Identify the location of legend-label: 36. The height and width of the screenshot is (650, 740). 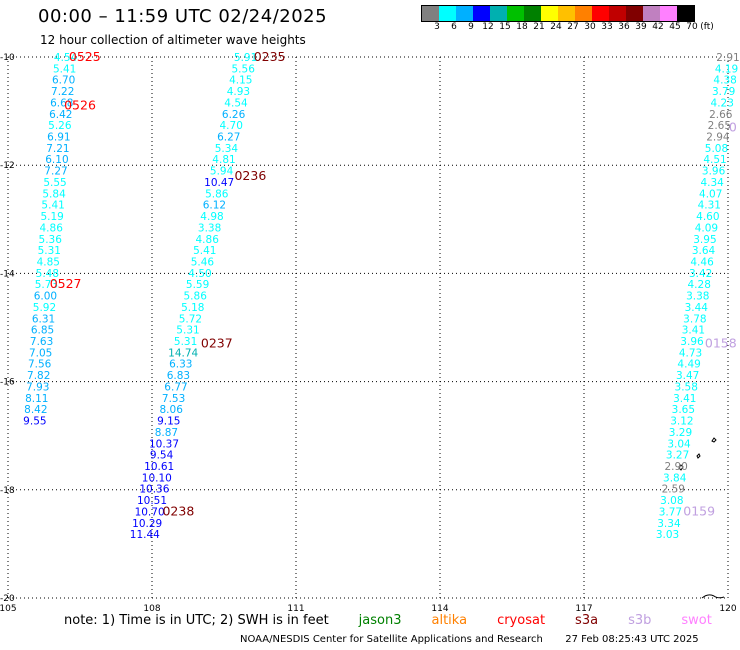
(624, 27).